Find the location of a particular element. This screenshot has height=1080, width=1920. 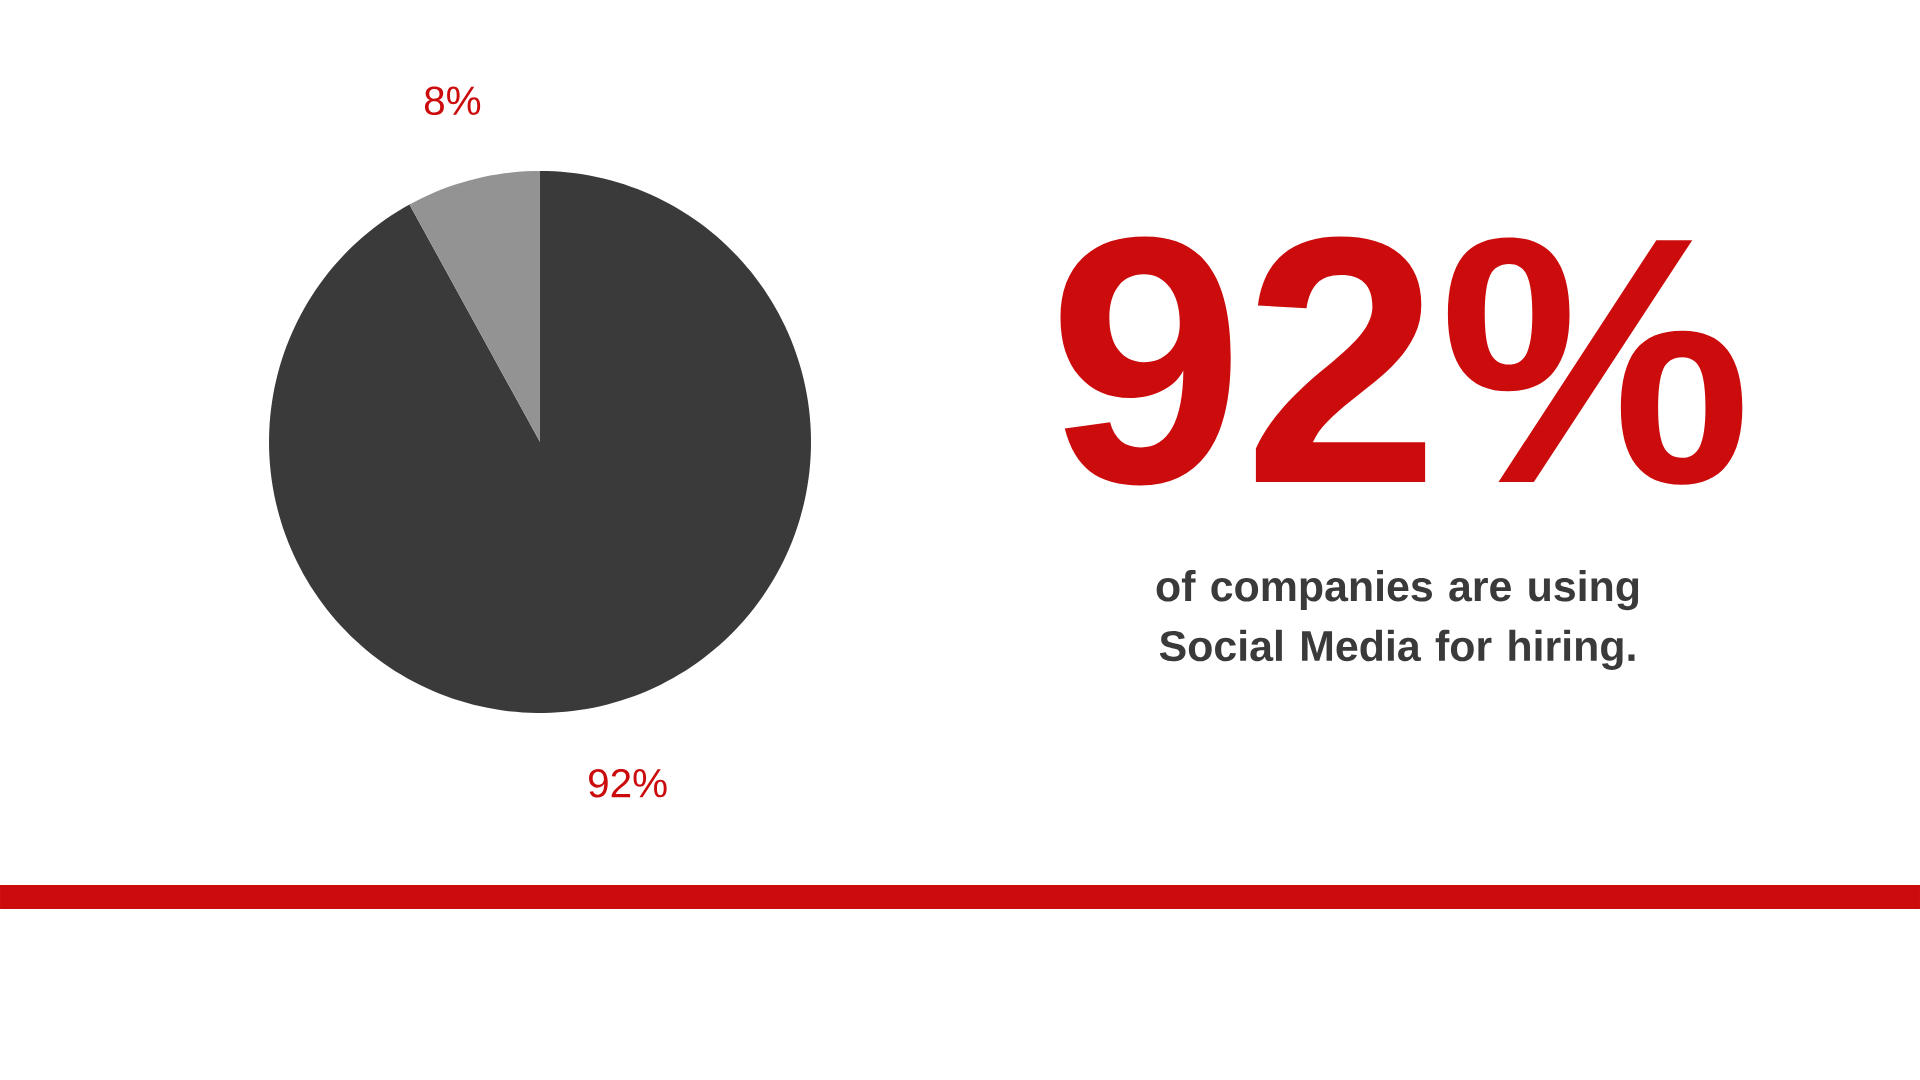

text: of companies are using Social Media for hiring. is located at coordinates (1397, 620).